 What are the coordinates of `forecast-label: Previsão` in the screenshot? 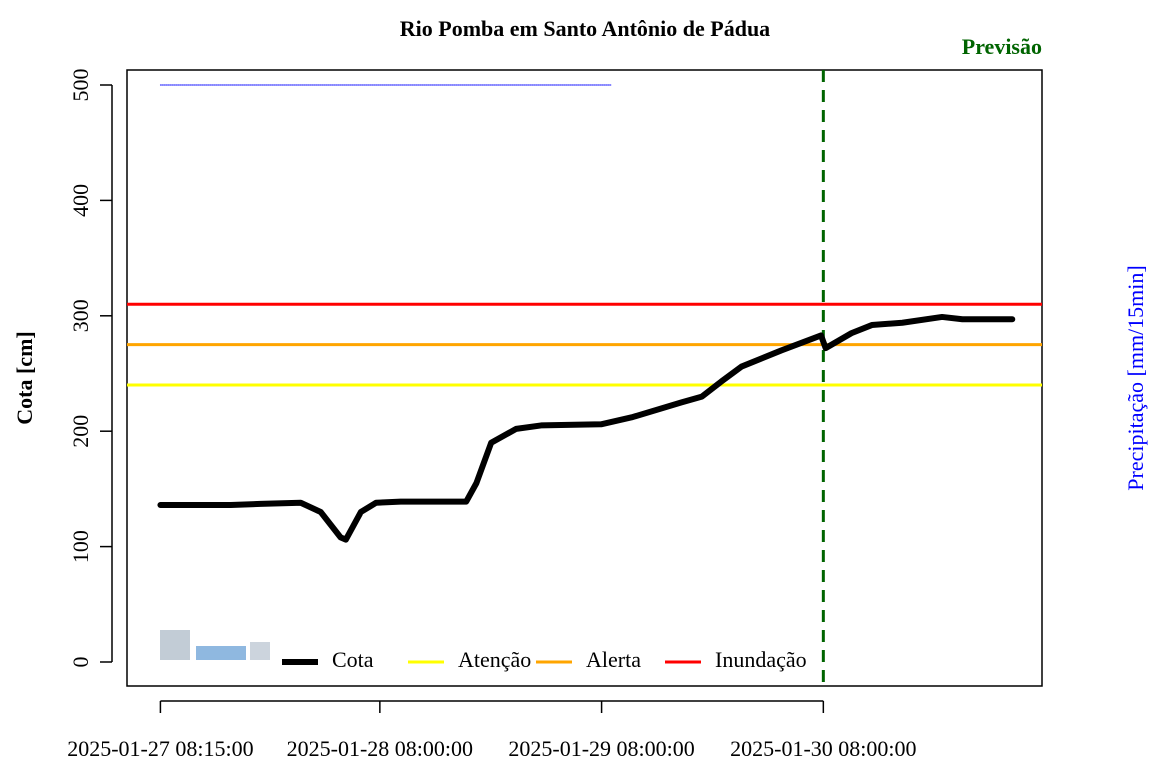 It's located at (1002, 46).